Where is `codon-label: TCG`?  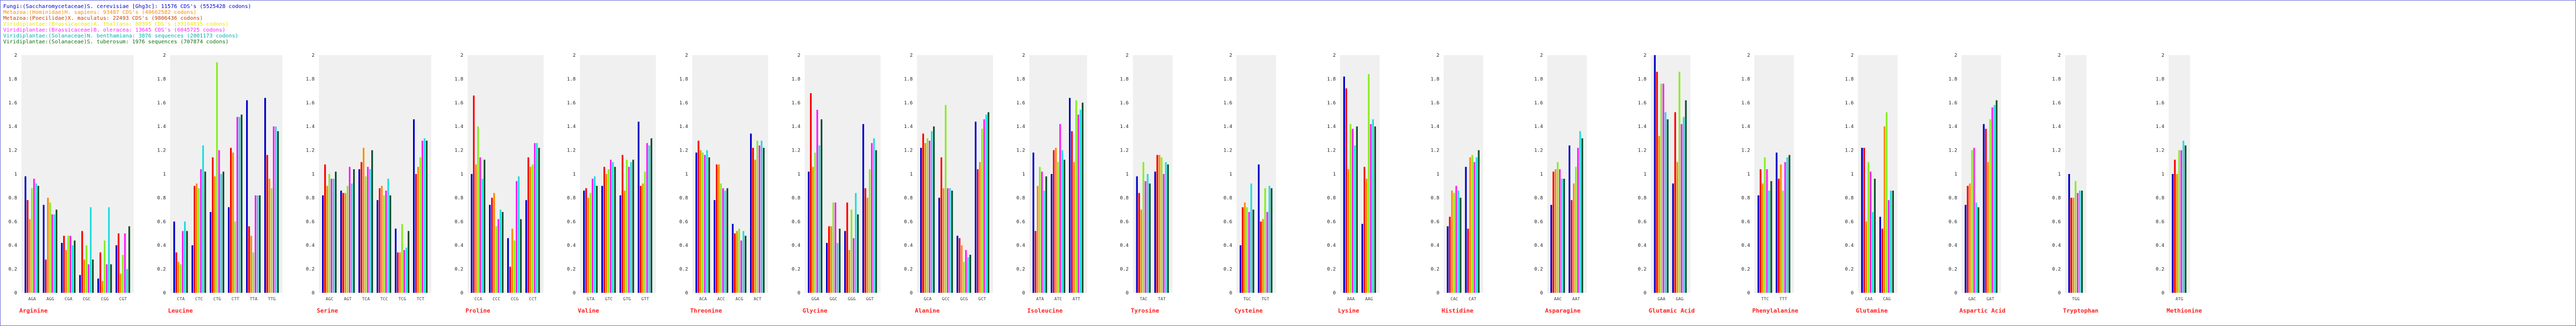 codon-label: TCG is located at coordinates (403, 299).